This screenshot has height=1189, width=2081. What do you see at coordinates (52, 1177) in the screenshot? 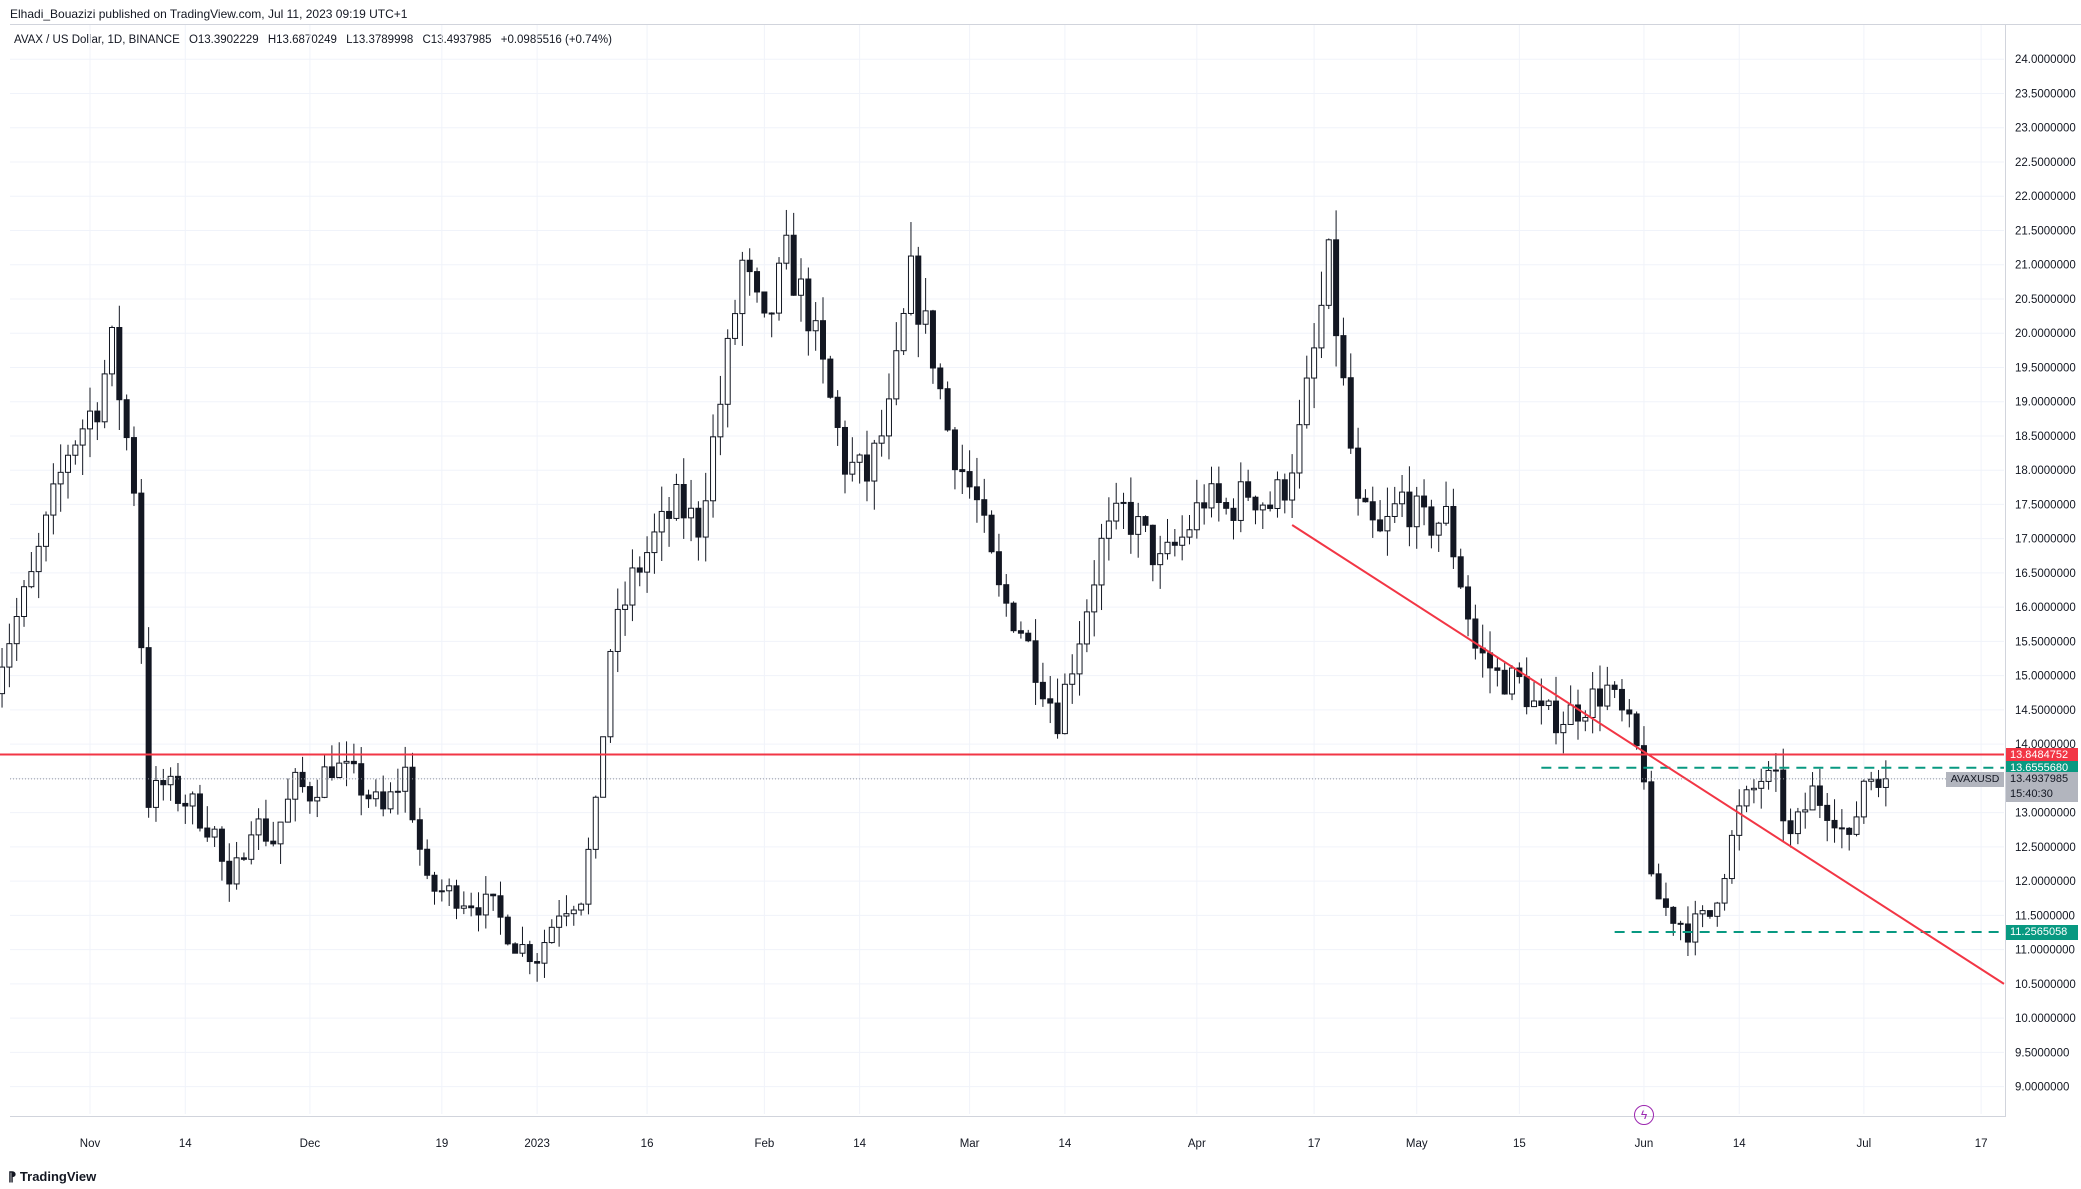
I see `tradingview-logo: ⁋ TradingView` at bounding box center [52, 1177].